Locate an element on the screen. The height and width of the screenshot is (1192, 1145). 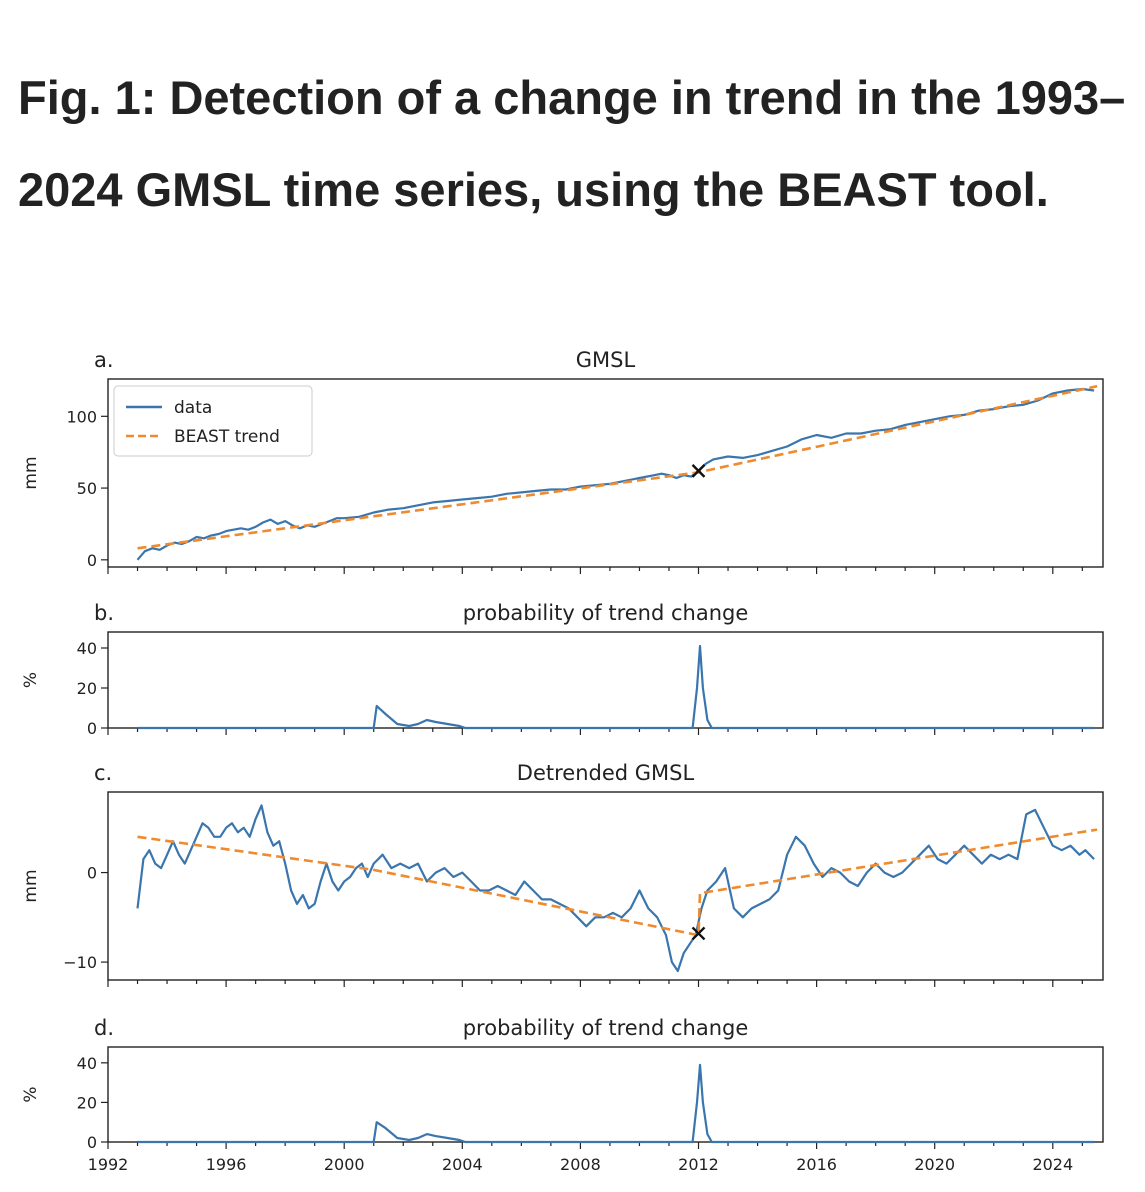
x-tick-label: 1996 is located at coordinates (226, 1164).